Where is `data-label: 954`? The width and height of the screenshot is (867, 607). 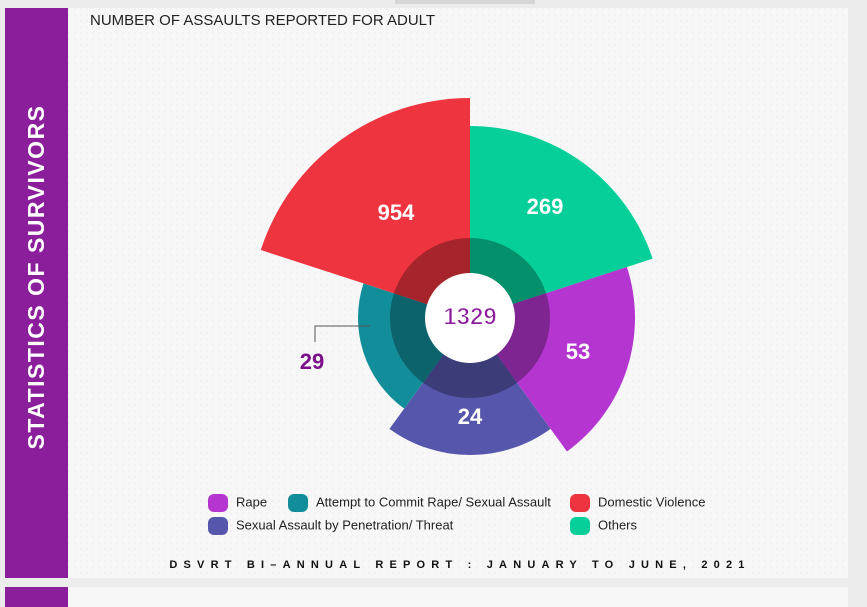
data-label: 954 is located at coordinates (396, 212).